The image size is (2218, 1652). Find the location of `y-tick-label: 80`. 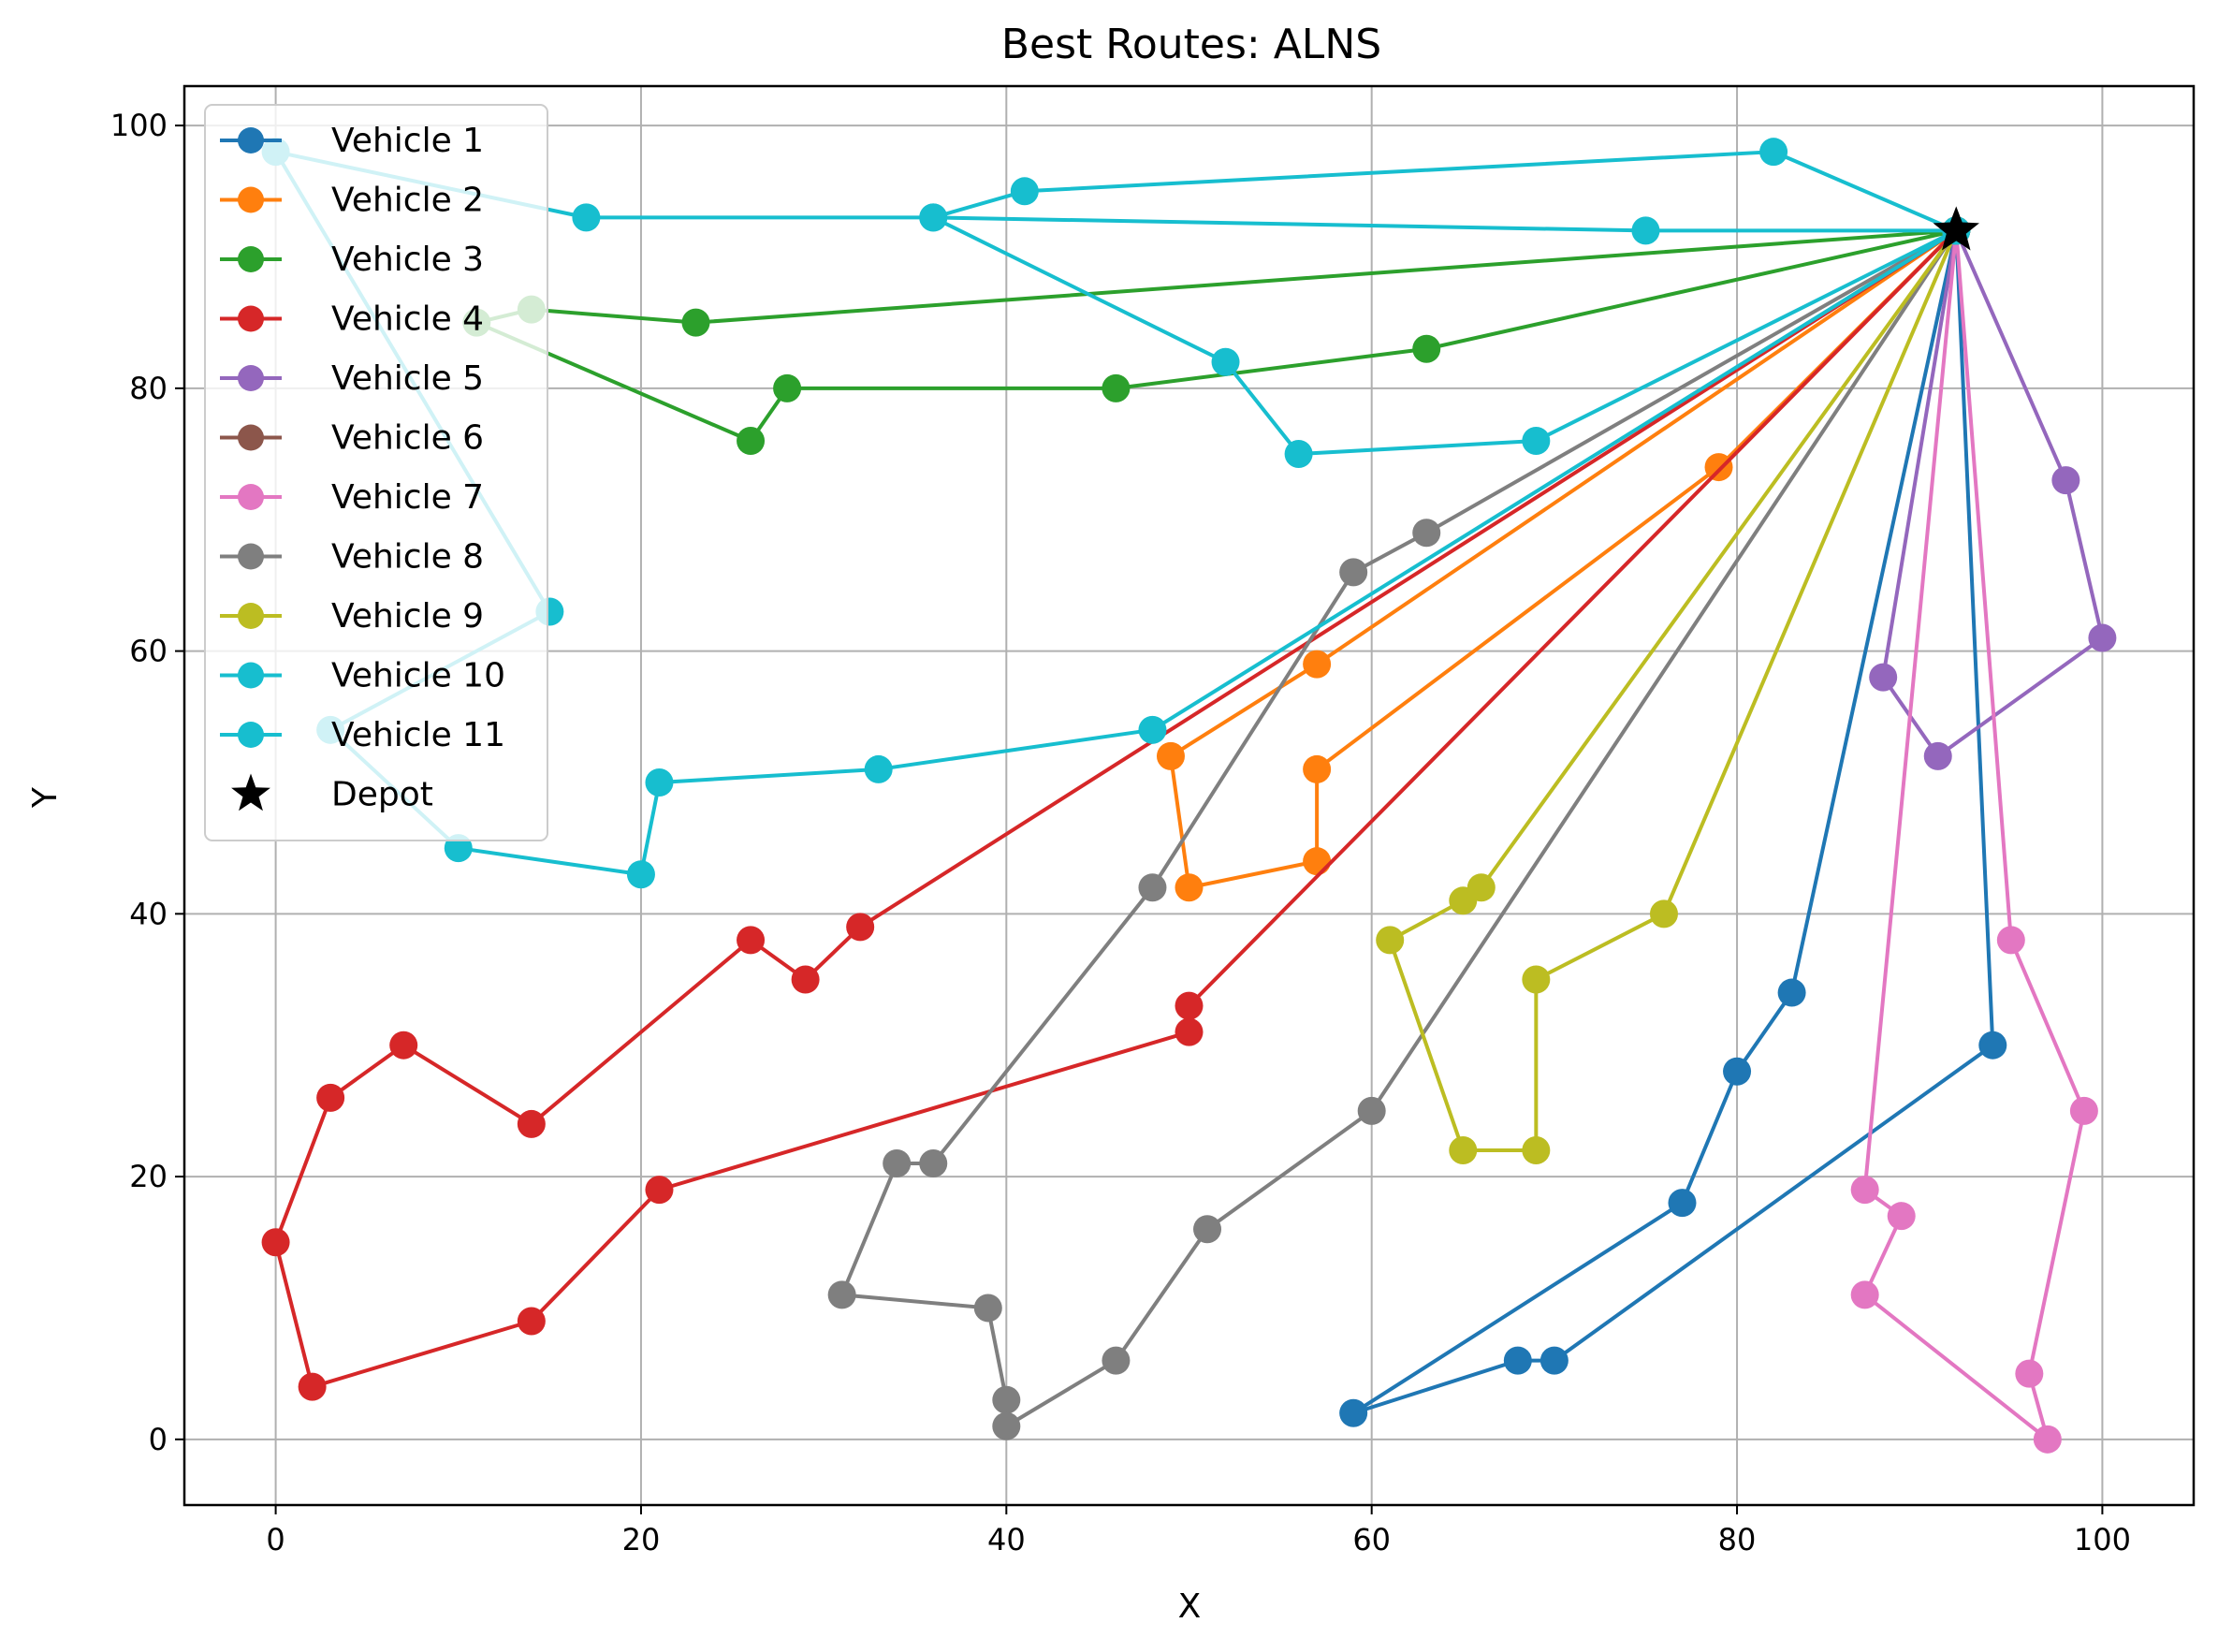

y-tick-label: 80 is located at coordinates (148, 389).